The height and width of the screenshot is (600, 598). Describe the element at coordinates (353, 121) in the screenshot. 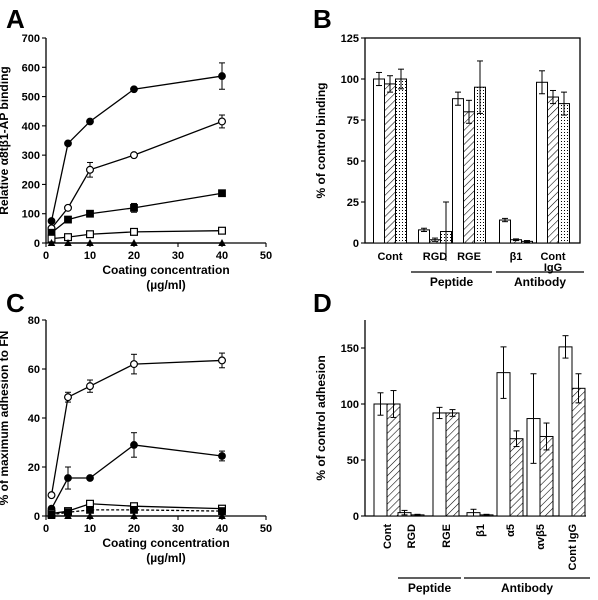

I see `y-tick-label: 75` at that location.